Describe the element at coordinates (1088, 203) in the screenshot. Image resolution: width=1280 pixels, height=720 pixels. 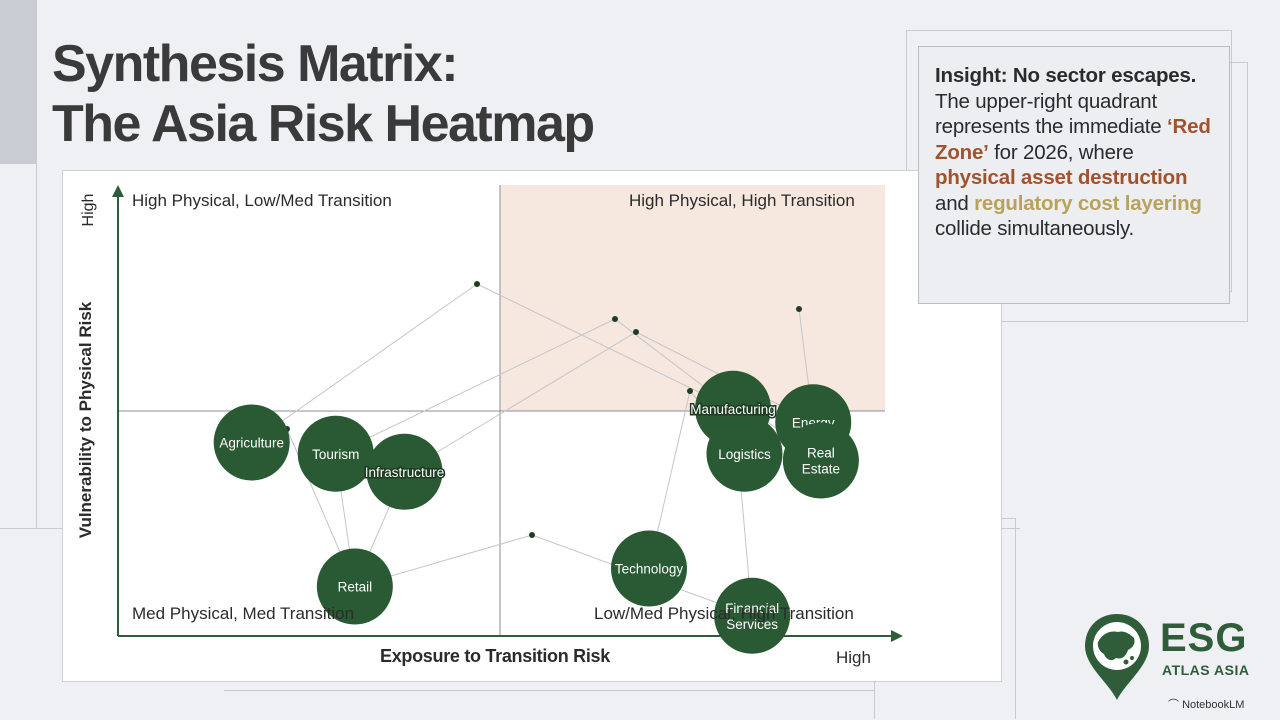
I see `insight-highlight-regulatory: regulatory cost layering` at that location.